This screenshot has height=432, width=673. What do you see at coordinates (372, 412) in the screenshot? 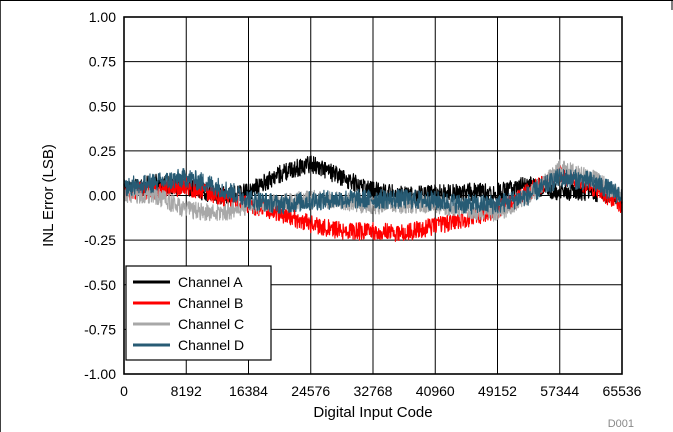
I see `x-axis-title: Digital Input Code` at bounding box center [372, 412].